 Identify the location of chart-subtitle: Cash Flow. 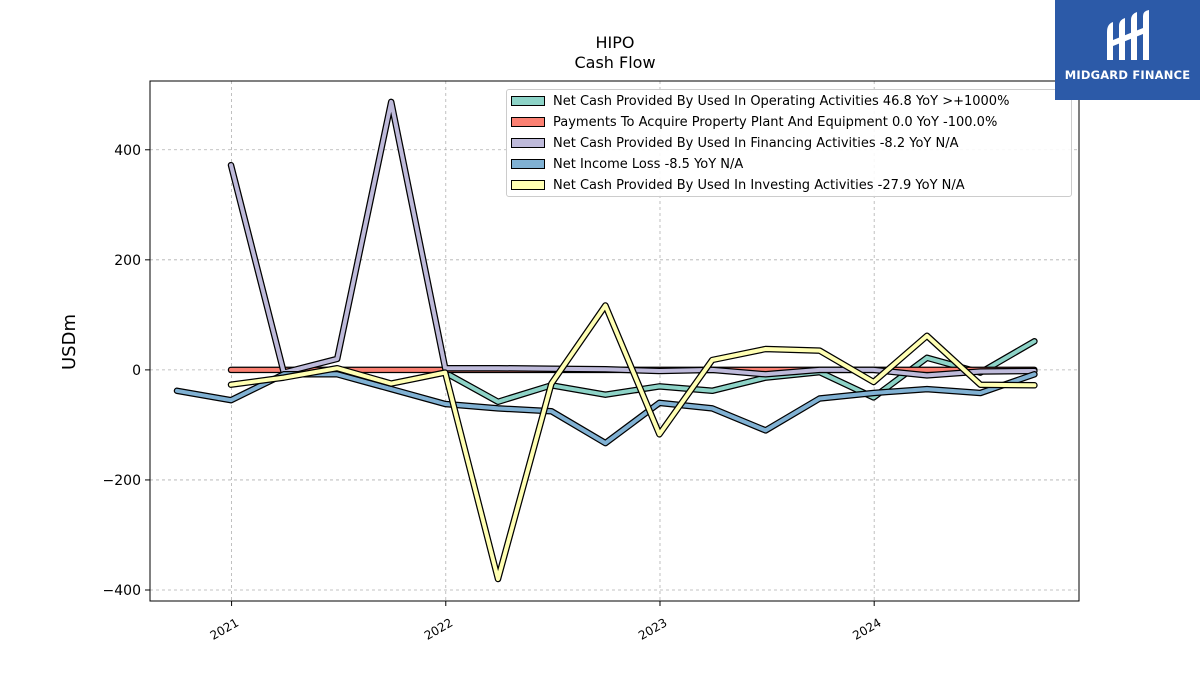
(614, 62).